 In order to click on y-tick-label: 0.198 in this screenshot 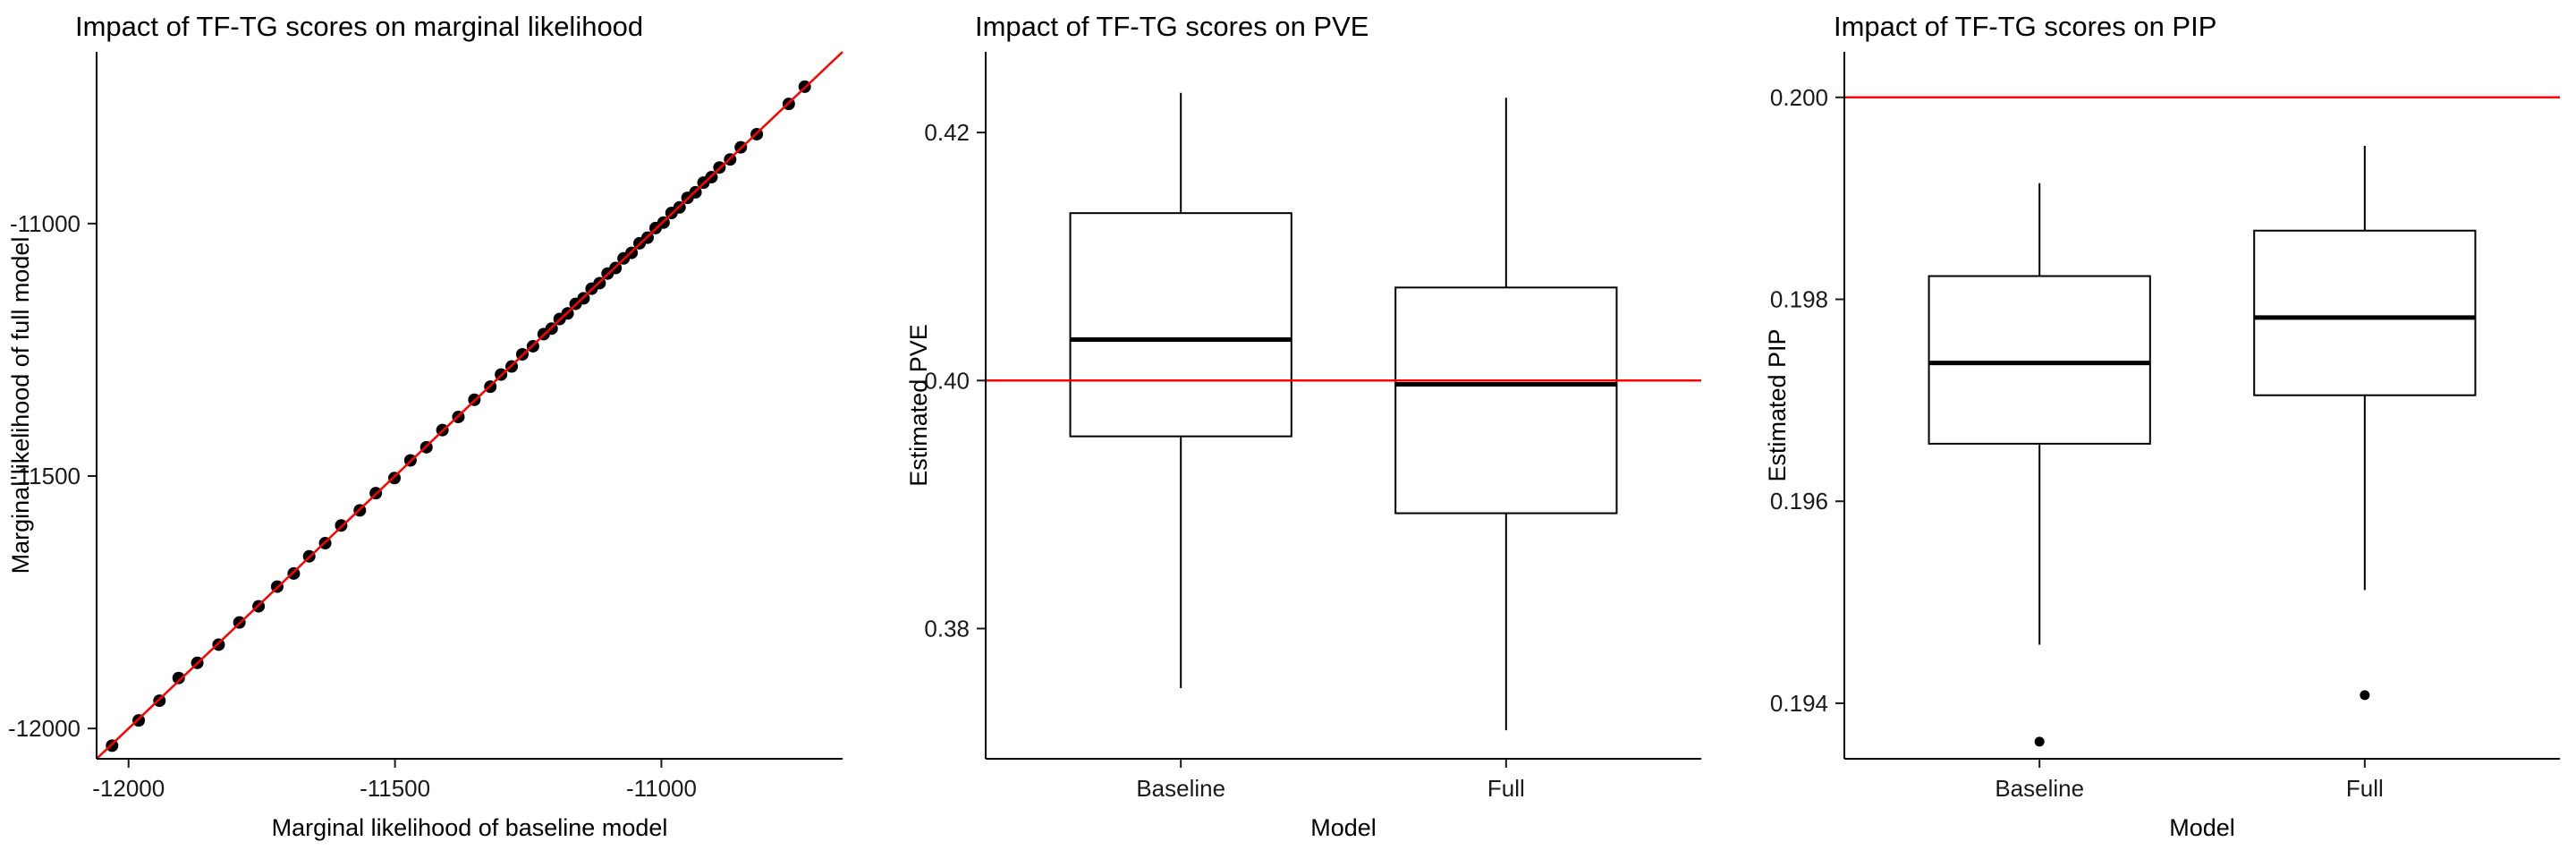, I will do `click(1799, 299)`.